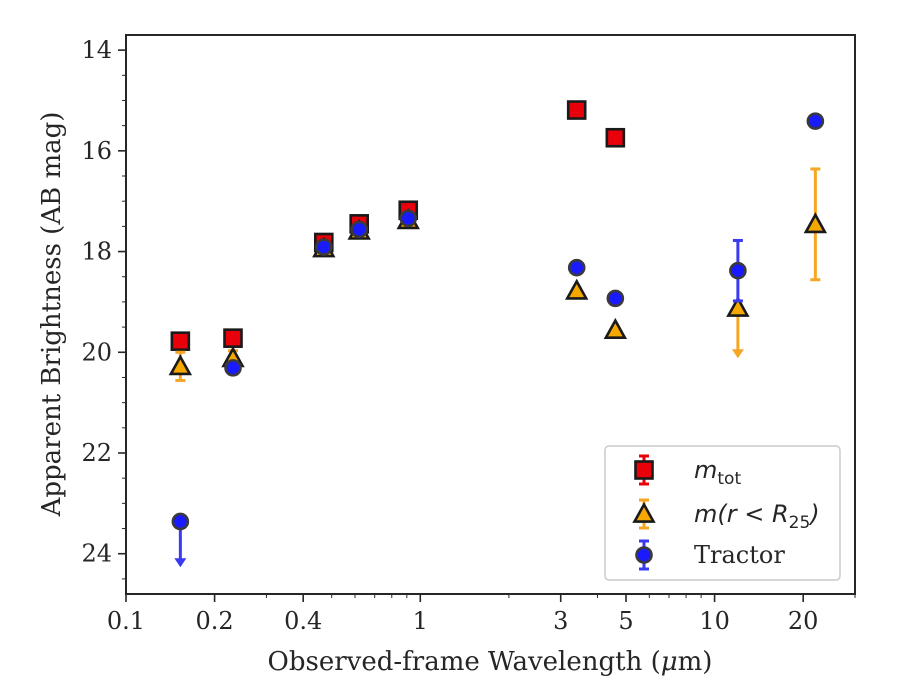  Describe the element at coordinates (644, 512) in the screenshot. I see `legend-marker-mr25` at that location.